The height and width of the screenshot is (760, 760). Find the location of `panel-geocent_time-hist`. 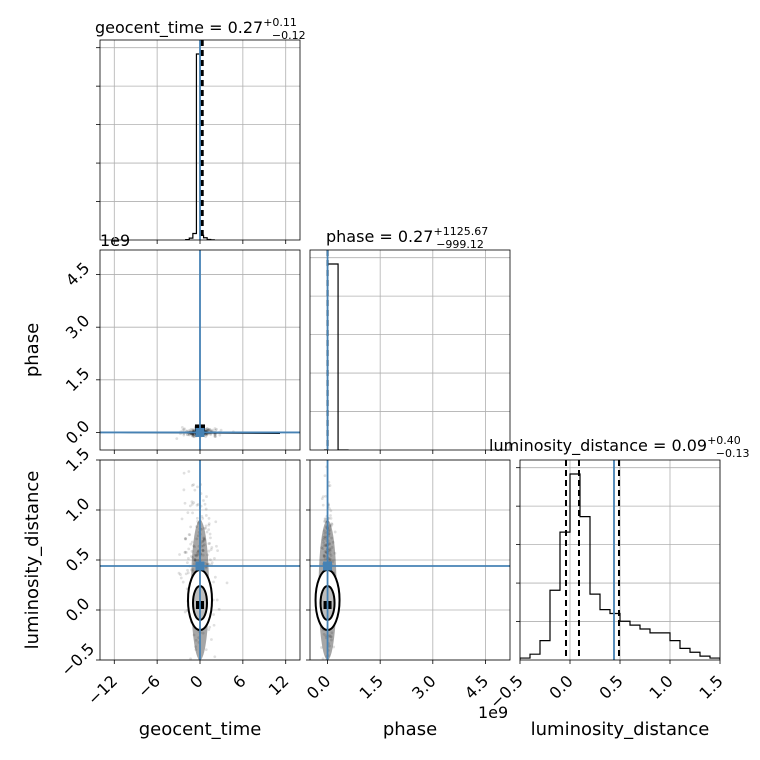

panel-geocent_time-hist is located at coordinates (198, 141).